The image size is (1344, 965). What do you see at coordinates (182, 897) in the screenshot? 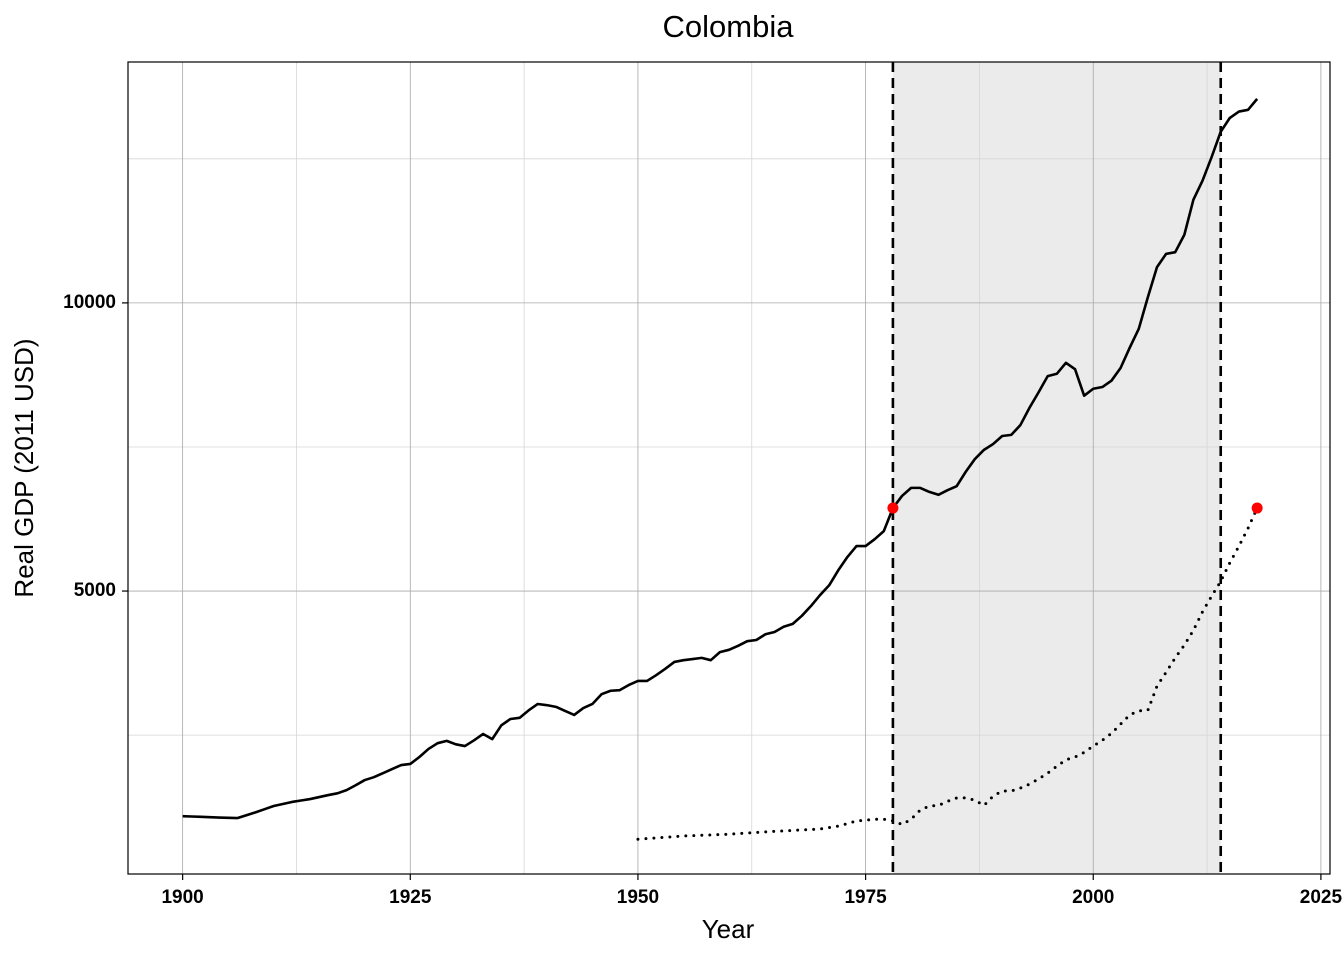
I see `x-tick-label: 1900` at bounding box center [182, 897].